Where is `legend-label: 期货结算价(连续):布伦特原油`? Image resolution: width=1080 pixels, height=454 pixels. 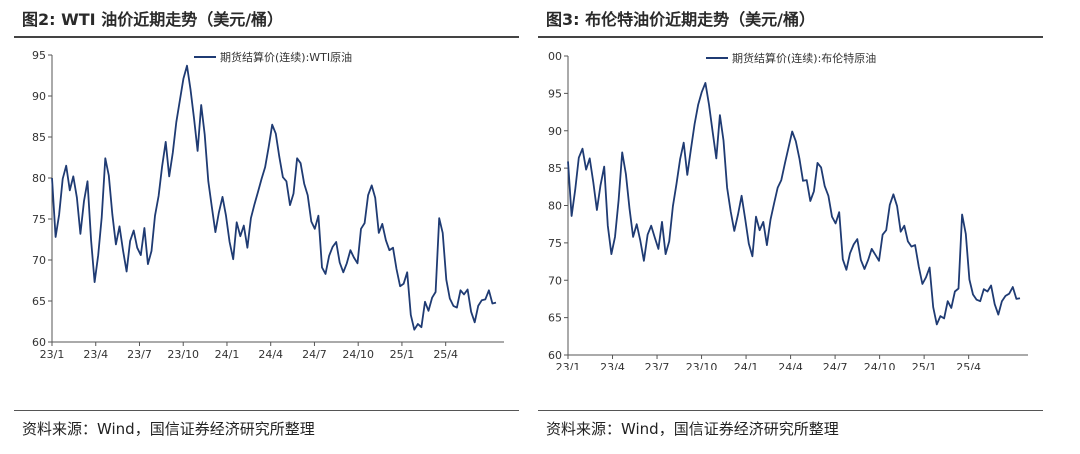 legend-label: 期货结算价(连续):布伦特原油 is located at coordinates (804, 58).